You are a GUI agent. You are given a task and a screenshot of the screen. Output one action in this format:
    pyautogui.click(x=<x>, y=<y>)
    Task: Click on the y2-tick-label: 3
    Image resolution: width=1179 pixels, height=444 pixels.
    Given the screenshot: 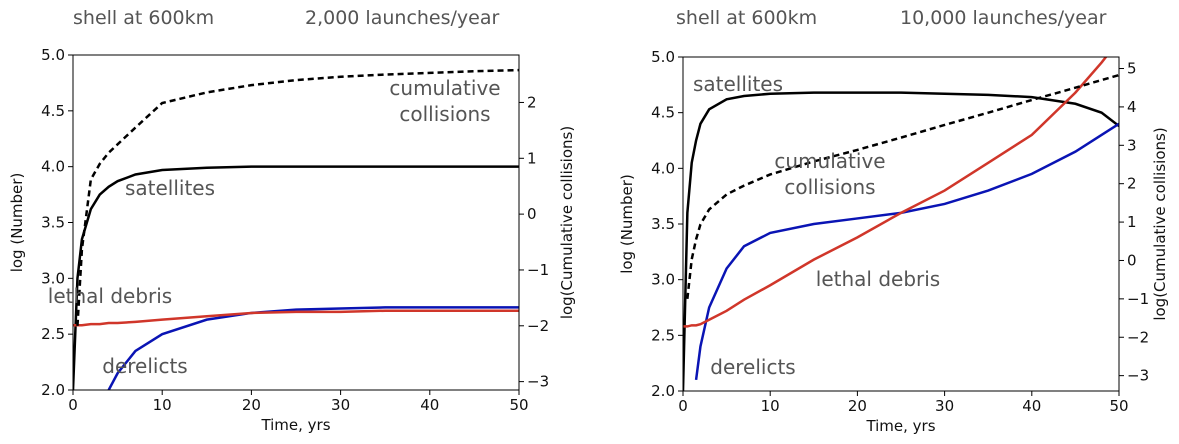 What is the action you would take?
    pyautogui.click(x=1132, y=145)
    